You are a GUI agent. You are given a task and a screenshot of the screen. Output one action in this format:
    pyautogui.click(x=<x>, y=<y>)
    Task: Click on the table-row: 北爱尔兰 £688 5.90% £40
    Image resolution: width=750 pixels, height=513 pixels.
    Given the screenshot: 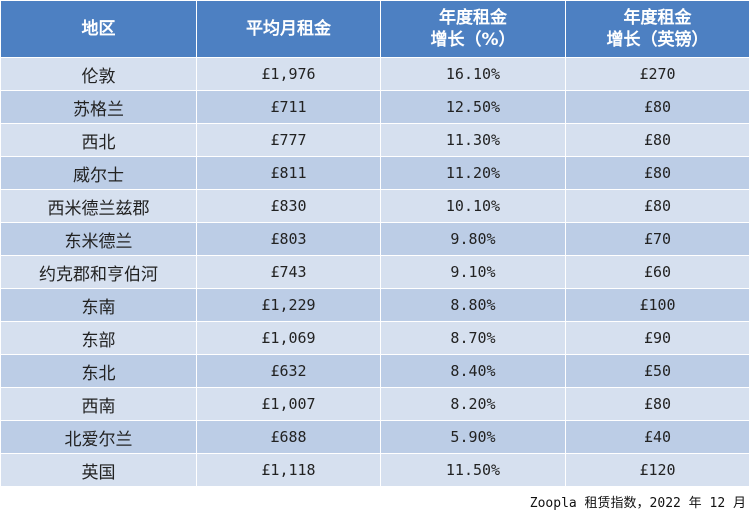 What is the action you would take?
    pyautogui.click(x=375, y=437)
    